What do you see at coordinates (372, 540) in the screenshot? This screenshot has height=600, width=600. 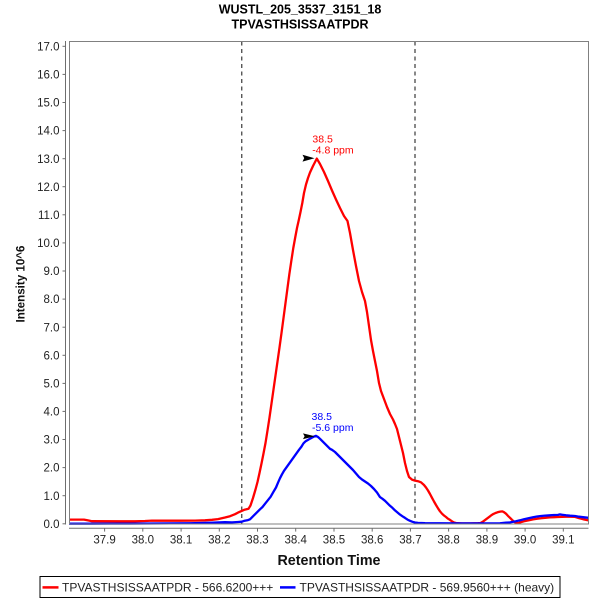 I see `svg-text: 38.6` at bounding box center [372, 540].